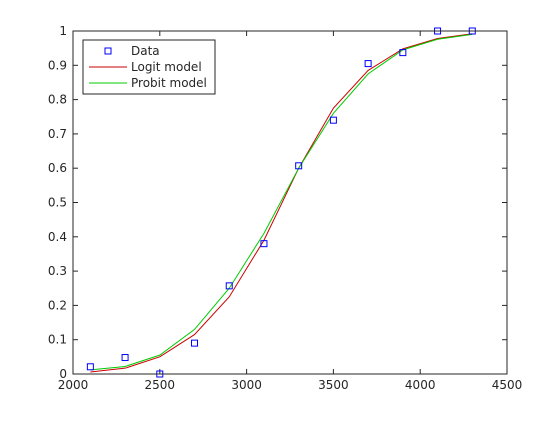 The height and width of the screenshot is (425, 560). I want to click on y-tick-label: 1, so click(63, 31).